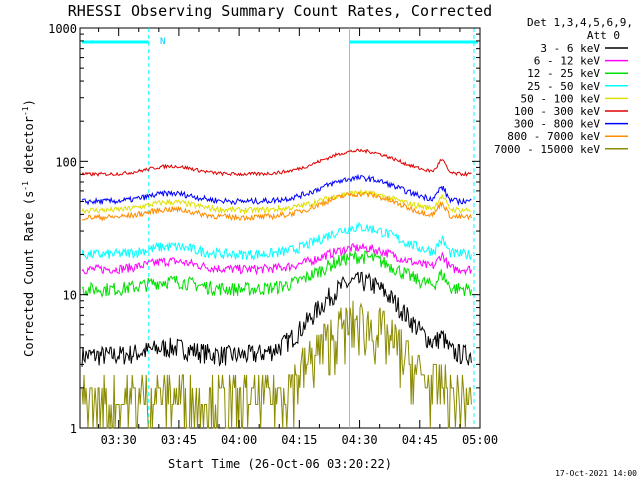 The image size is (640, 480). Describe the element at coordinates (162, 42) in the screenshot. I see `night-marker: N` at that location.